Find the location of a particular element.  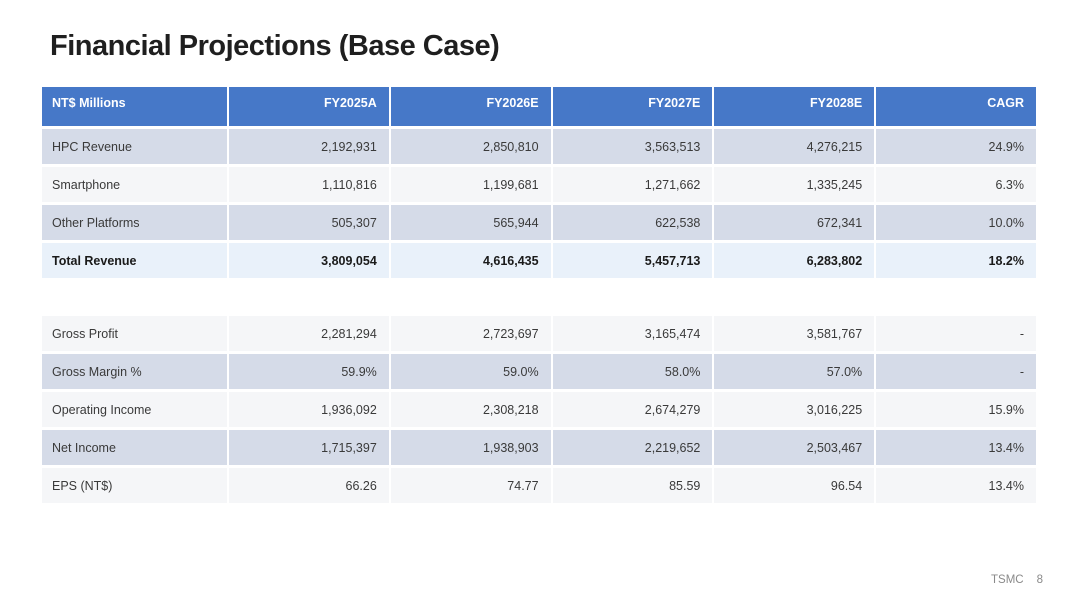

cell-value: 1,271,662 is located at coordinates (632, 184).